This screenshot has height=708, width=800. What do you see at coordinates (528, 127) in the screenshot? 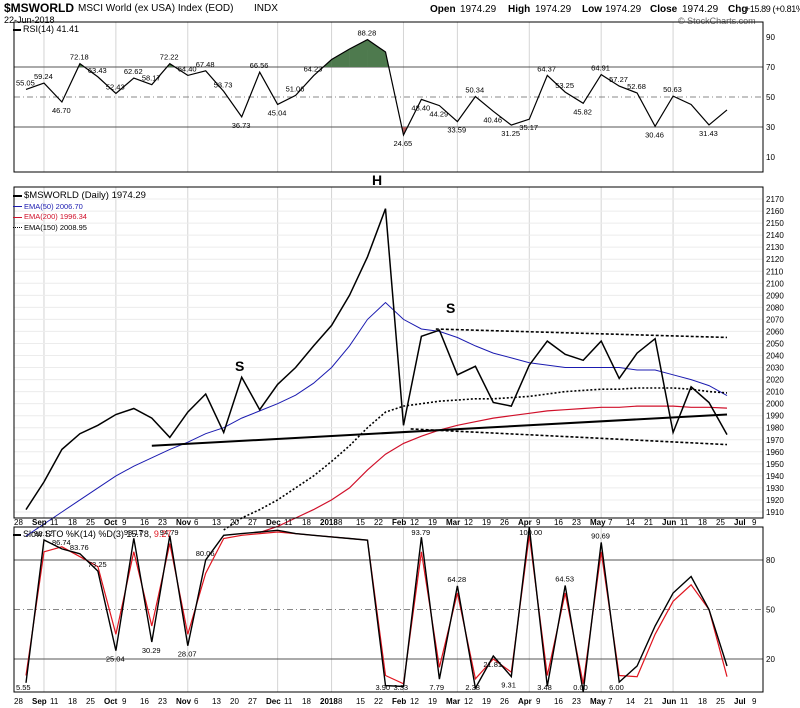
I see `rsi-annotation: 35.17` at bounding box center [528, 127].